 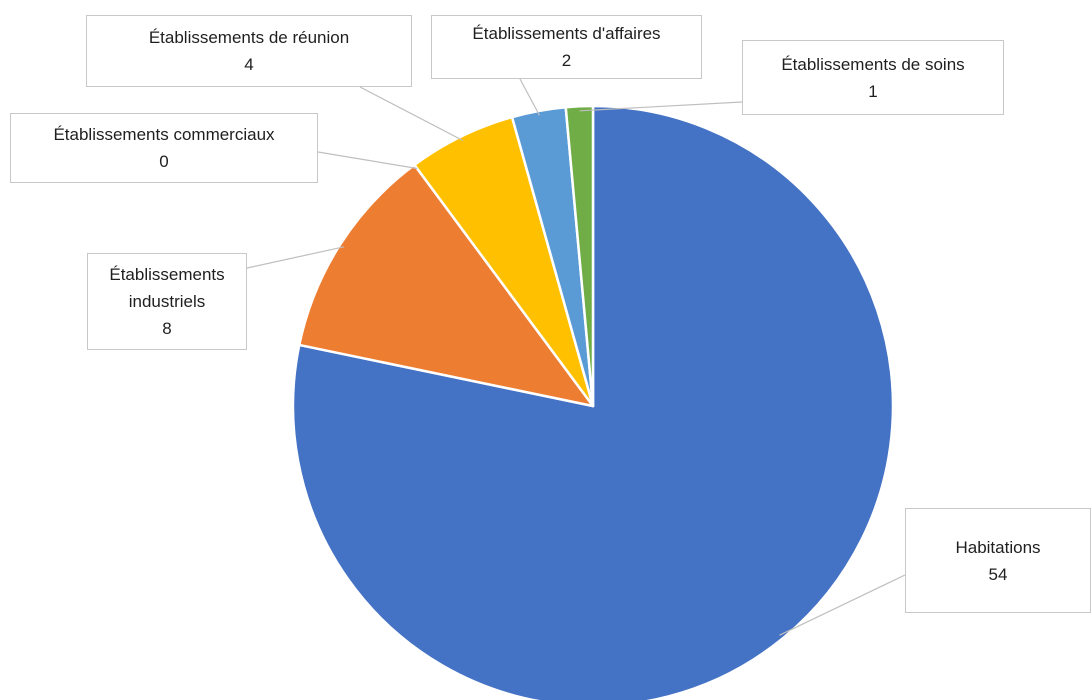 What do you see at coordinates (167, 288) in the screenshot?
I see `data-label-category: Établissements industriels` at bounding box center [167, 288].